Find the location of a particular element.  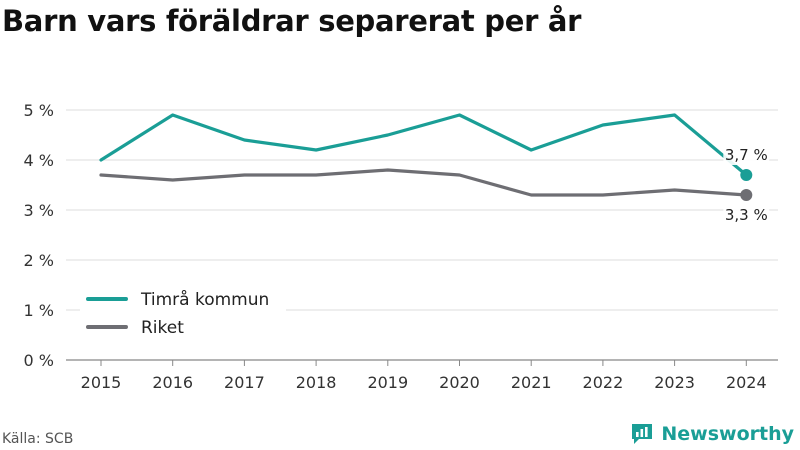

legend-label: Timrå kommun is located at coordinates (204, 299).